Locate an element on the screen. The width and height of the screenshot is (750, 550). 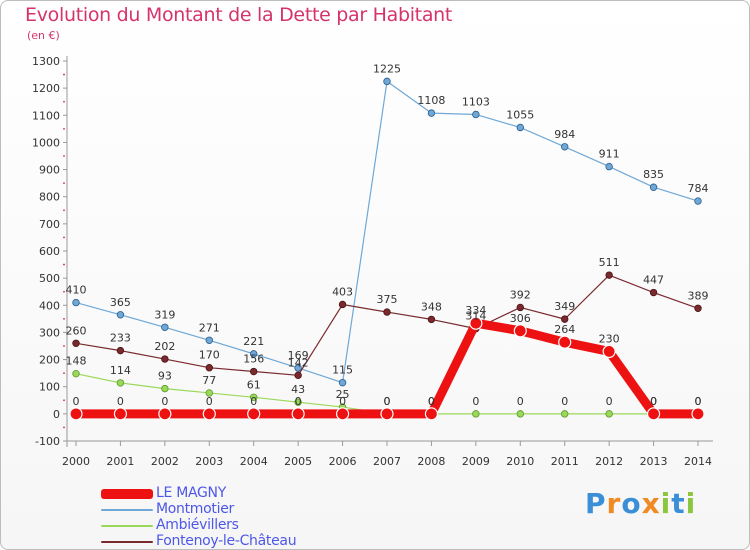
y-tick-label: 900 is located at coordinates (49, 170).